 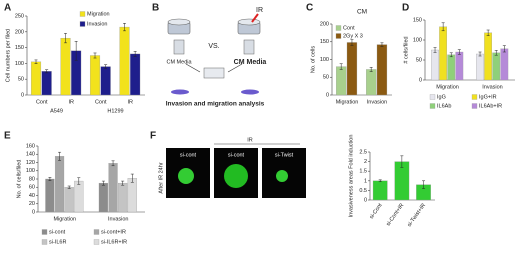 I want to click on panel-label: B, so click(x=155, y=8).